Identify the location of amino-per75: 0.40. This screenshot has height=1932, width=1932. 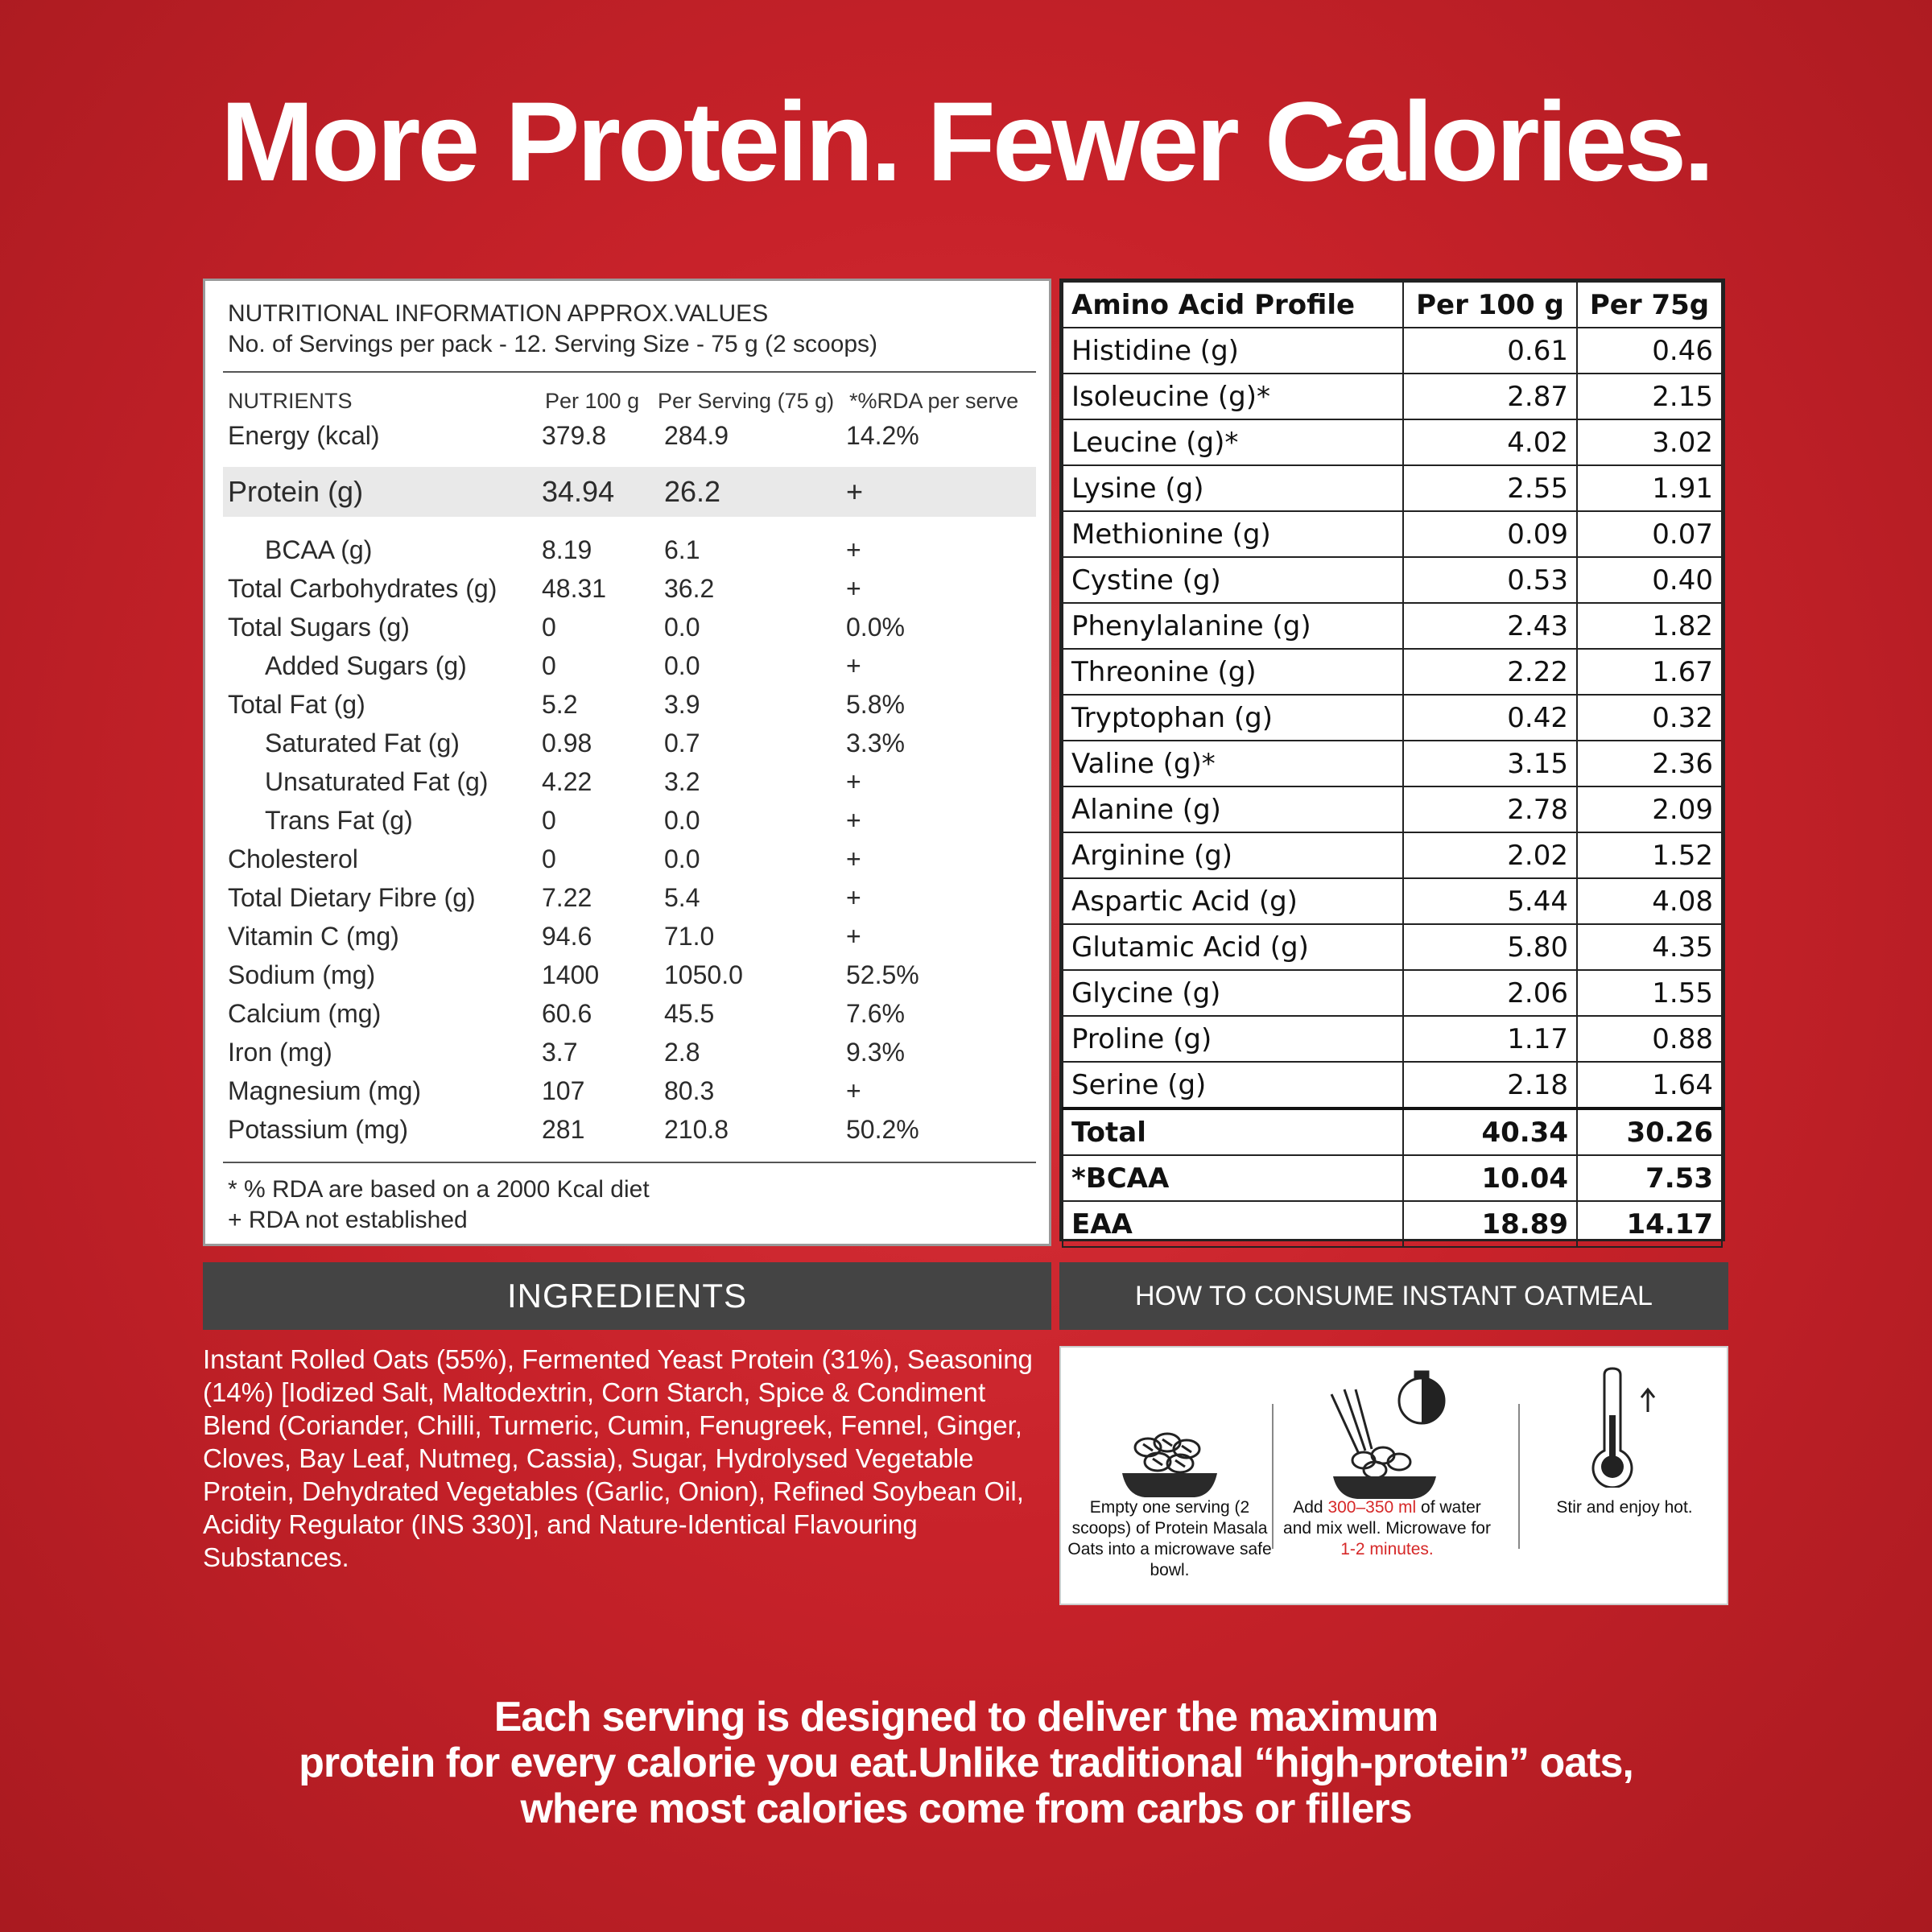
(1649, 580).